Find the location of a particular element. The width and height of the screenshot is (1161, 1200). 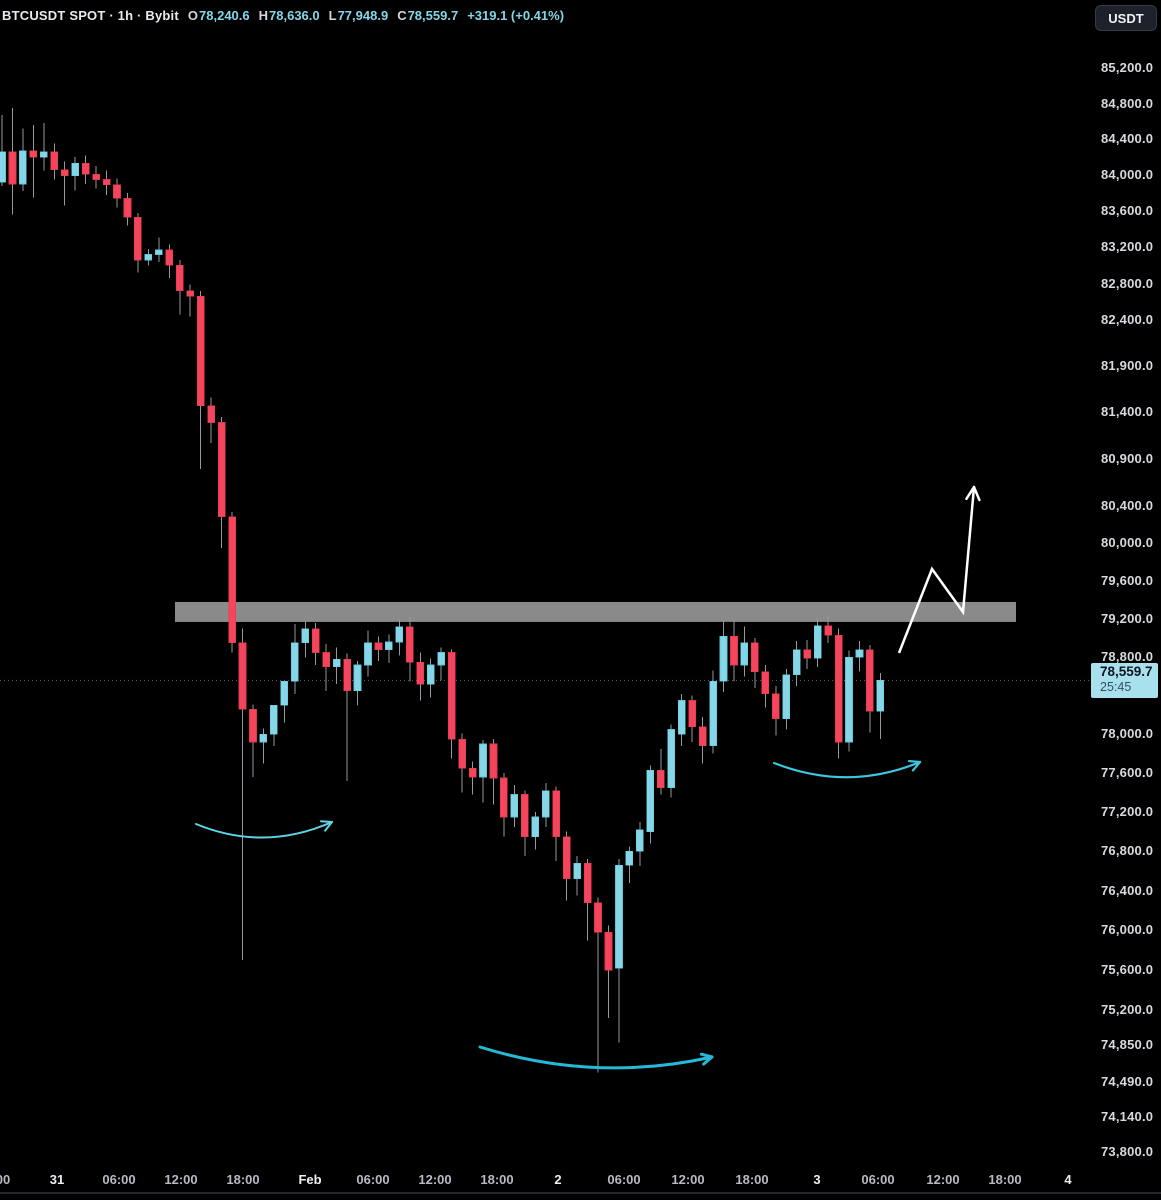

price-tick: 80,400.0 is located at coordinates (1127, 505).